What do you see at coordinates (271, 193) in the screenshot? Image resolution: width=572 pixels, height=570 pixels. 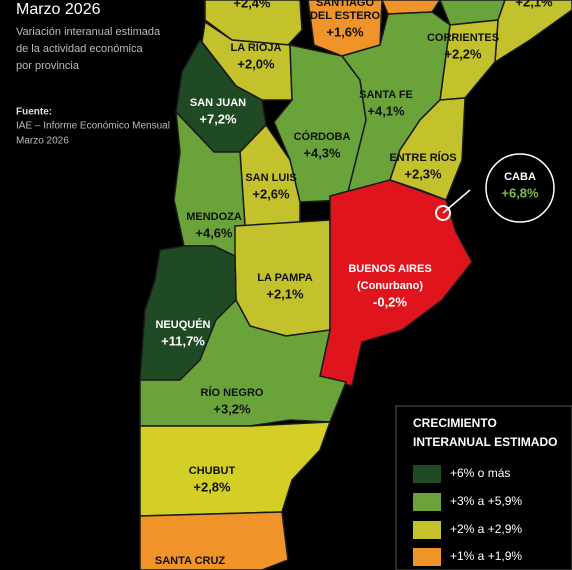 I see `province-value: +2,6%` at bounding box center [271, 193].